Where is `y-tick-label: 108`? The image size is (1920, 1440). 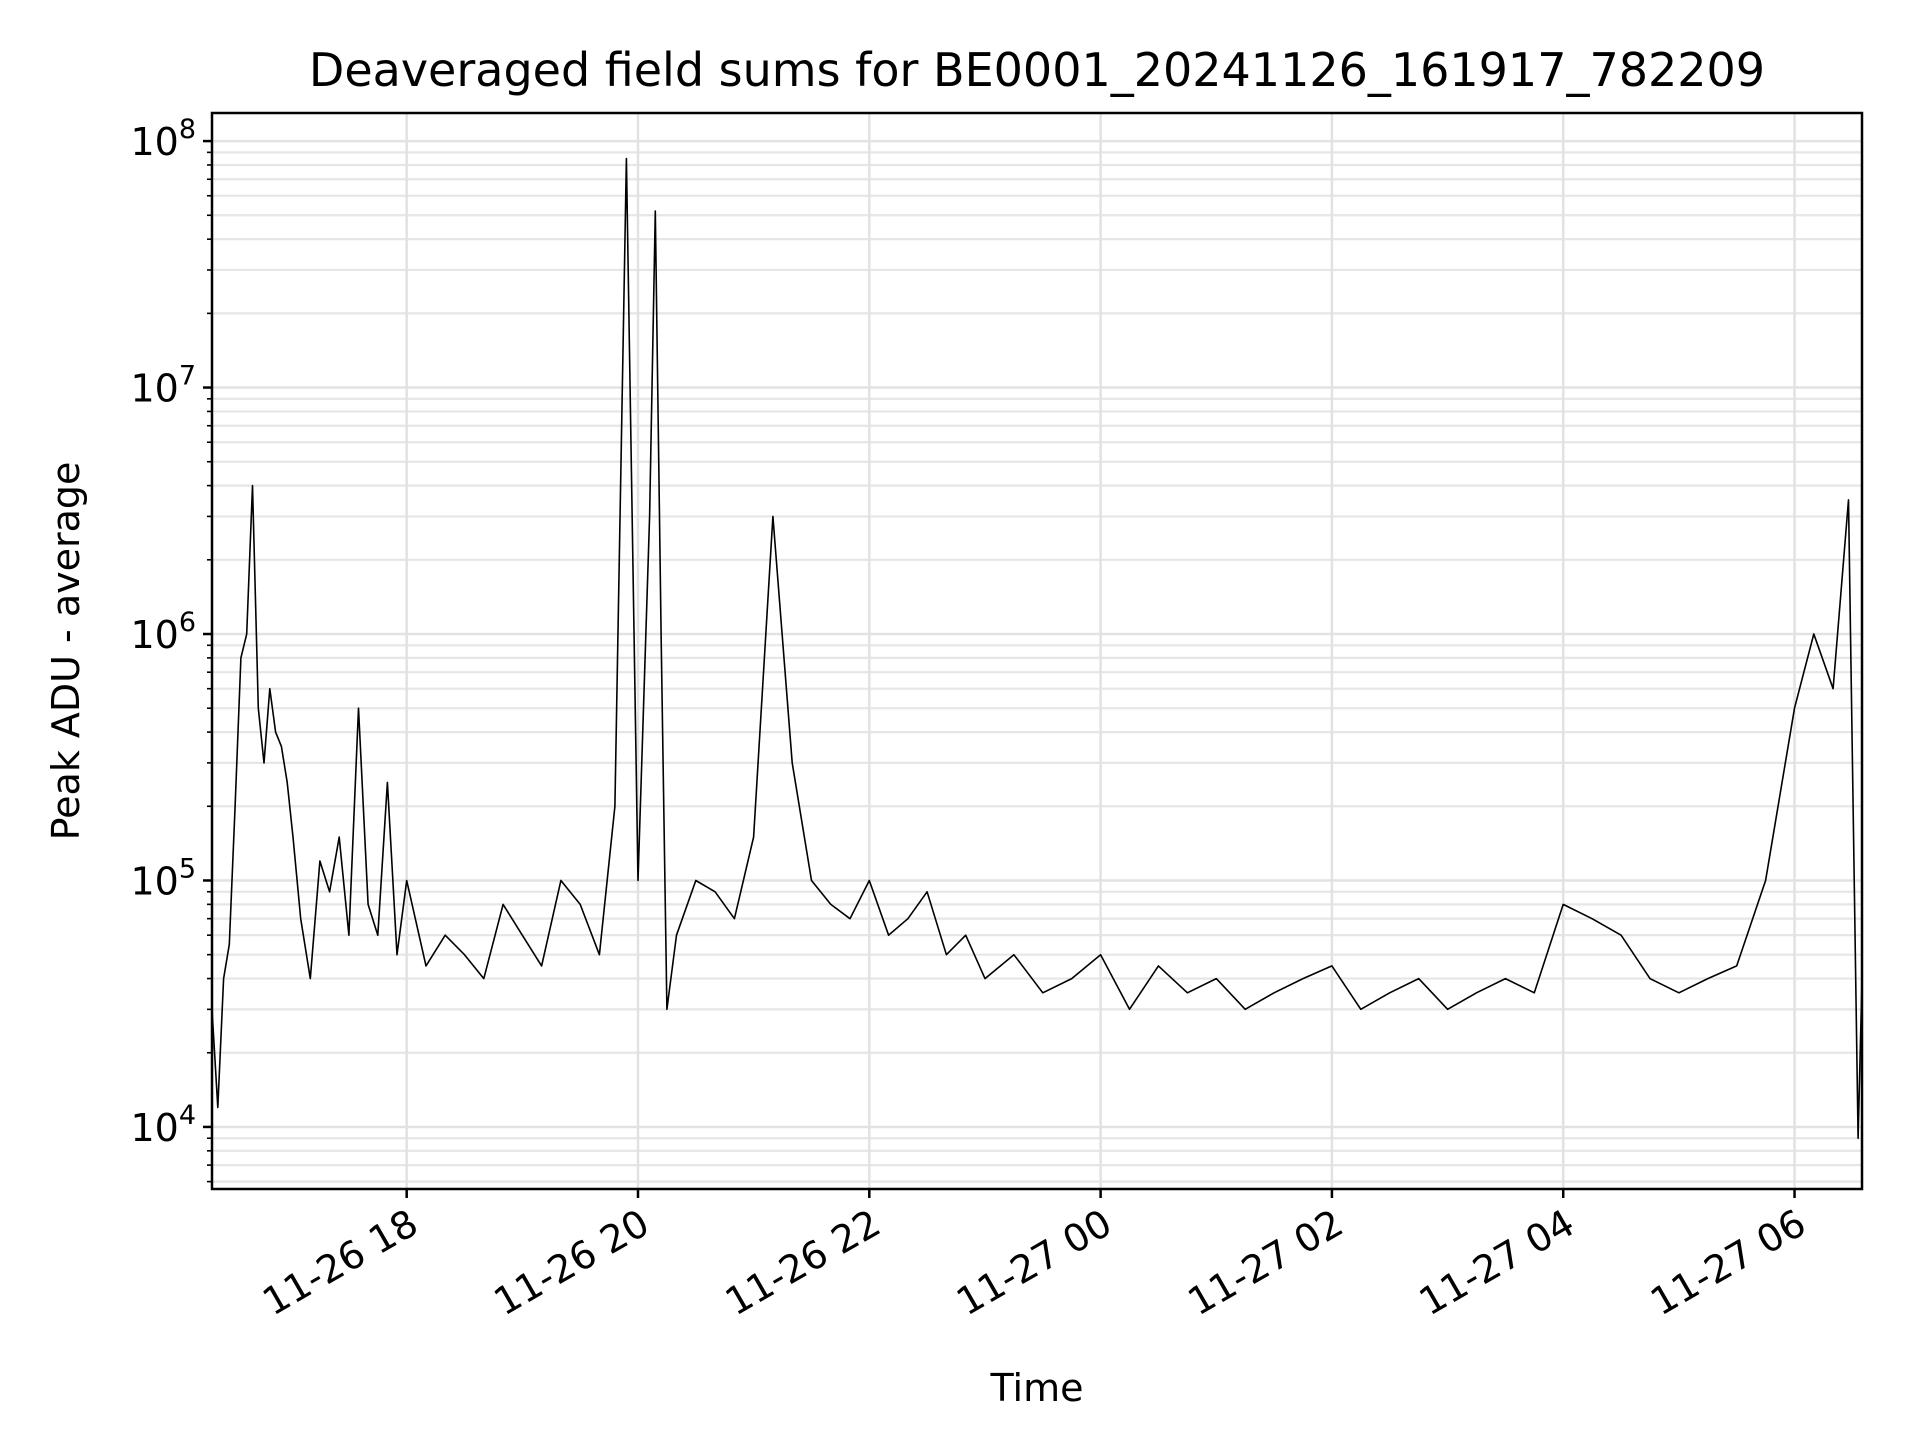 y-tick-label: 108 is located at coordinates (163, 139).